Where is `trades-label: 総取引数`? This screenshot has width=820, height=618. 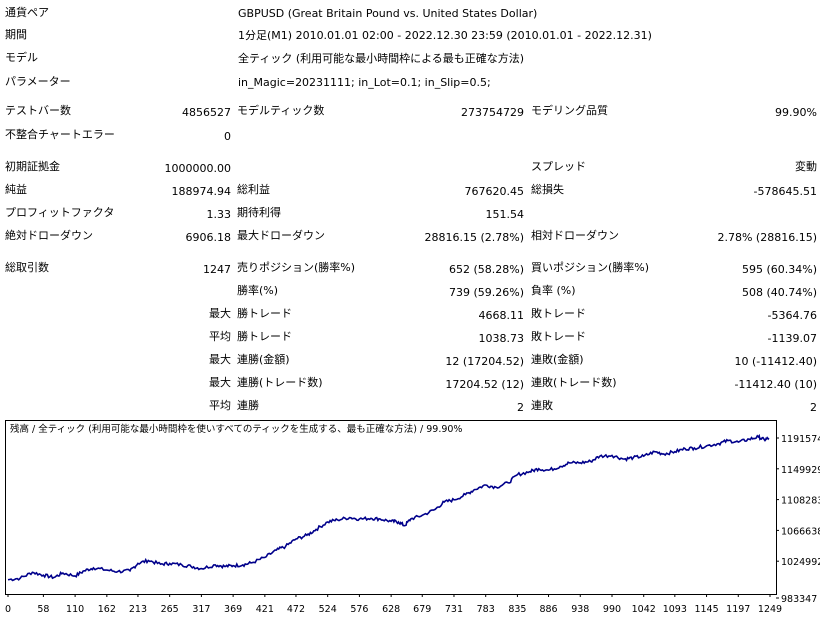 trades-label: 総取引数 is located at coordinates (27, 267).